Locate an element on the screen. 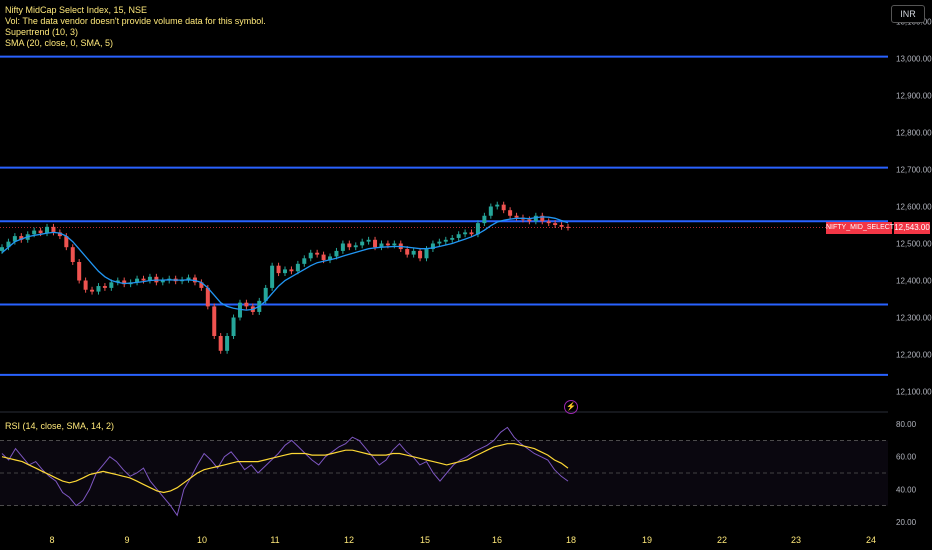 The width and height of the screenshot is (932, 550). currency-button: INR is located at coordinates (908, 14).